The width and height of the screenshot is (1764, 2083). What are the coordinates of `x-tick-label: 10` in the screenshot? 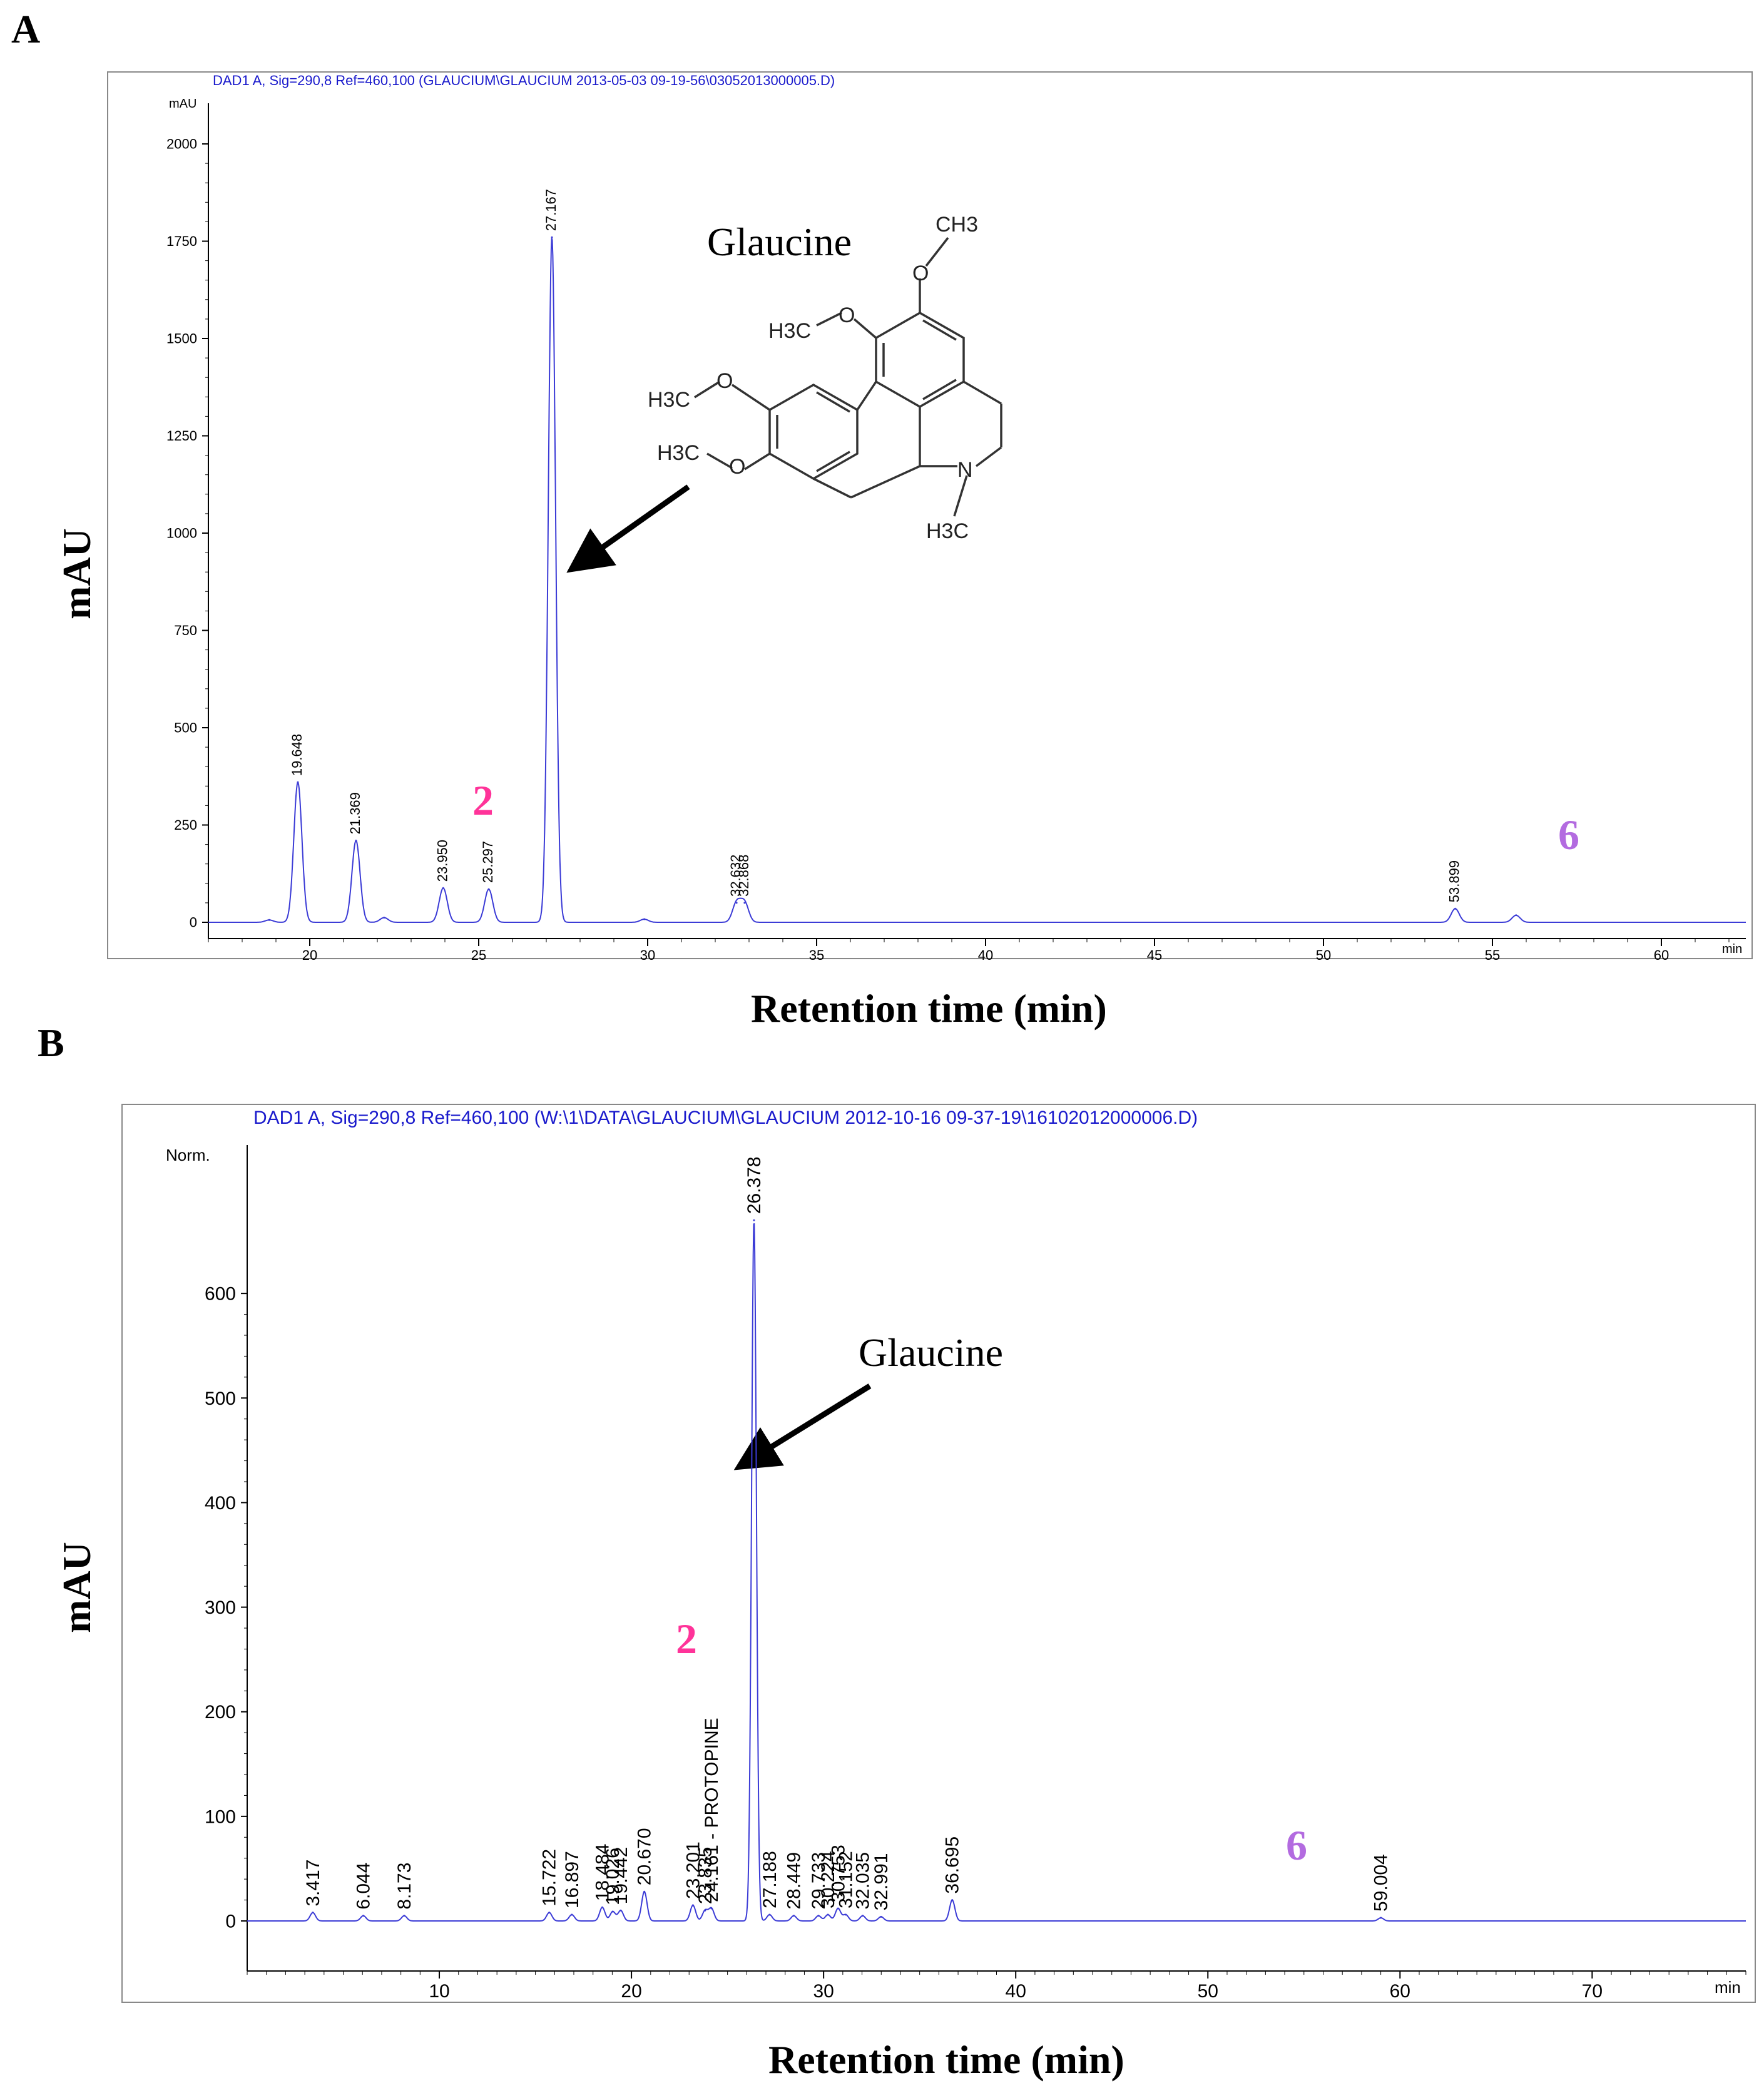 It's located at (439, 1991).